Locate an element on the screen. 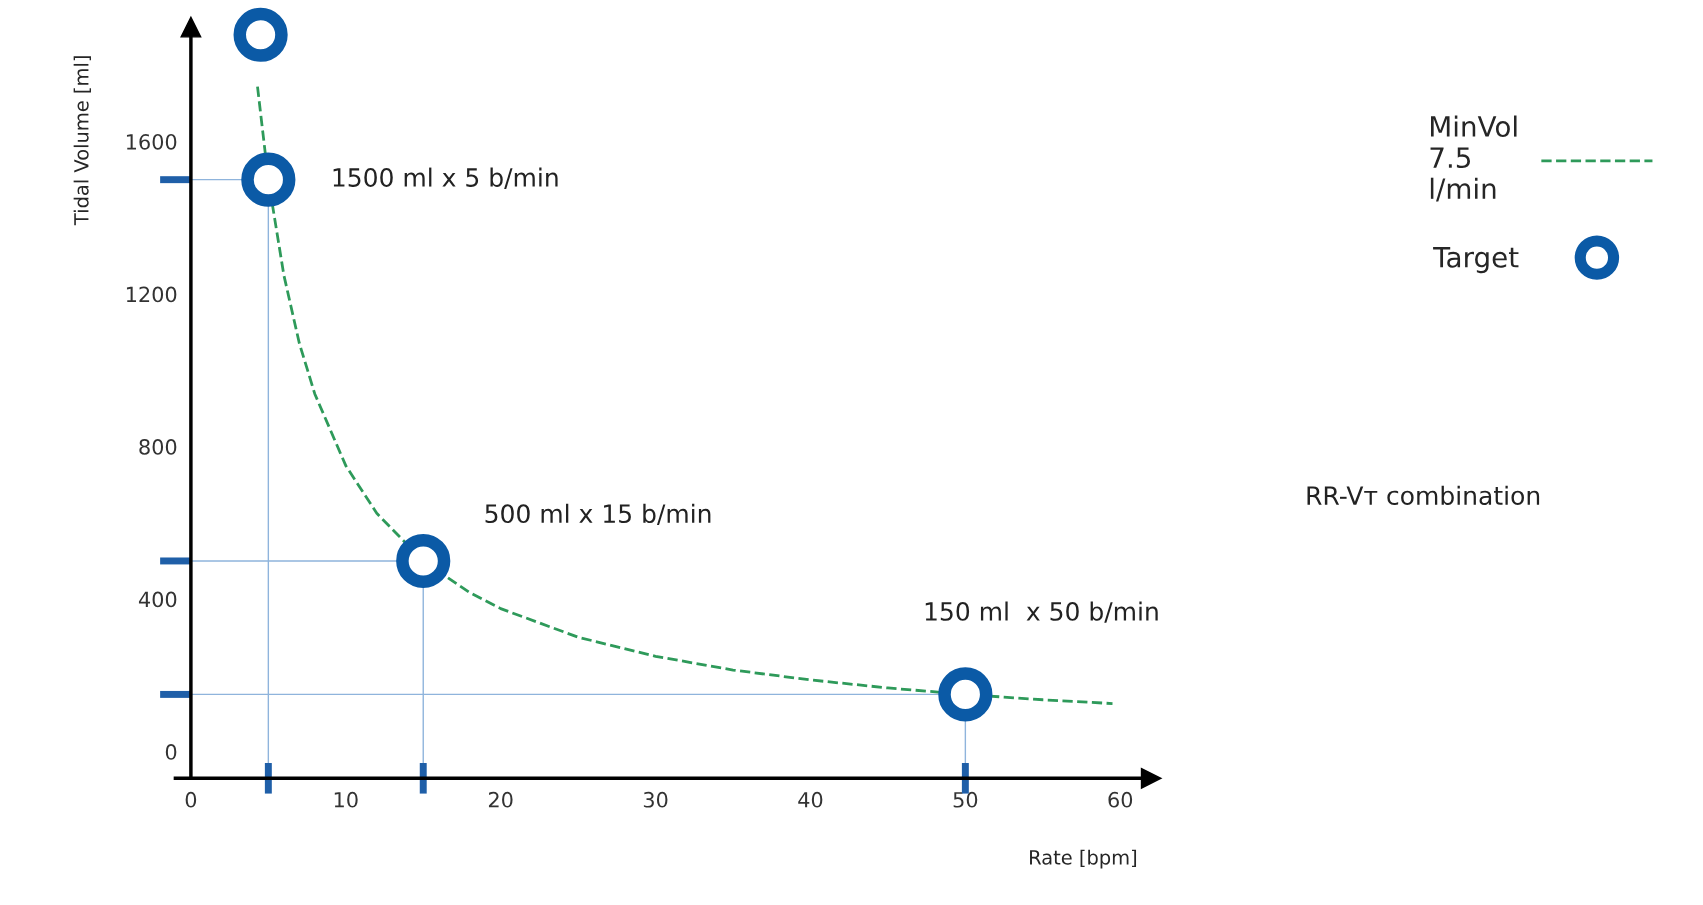  x-tick-label: 20 is located at coordinates (500, 799).